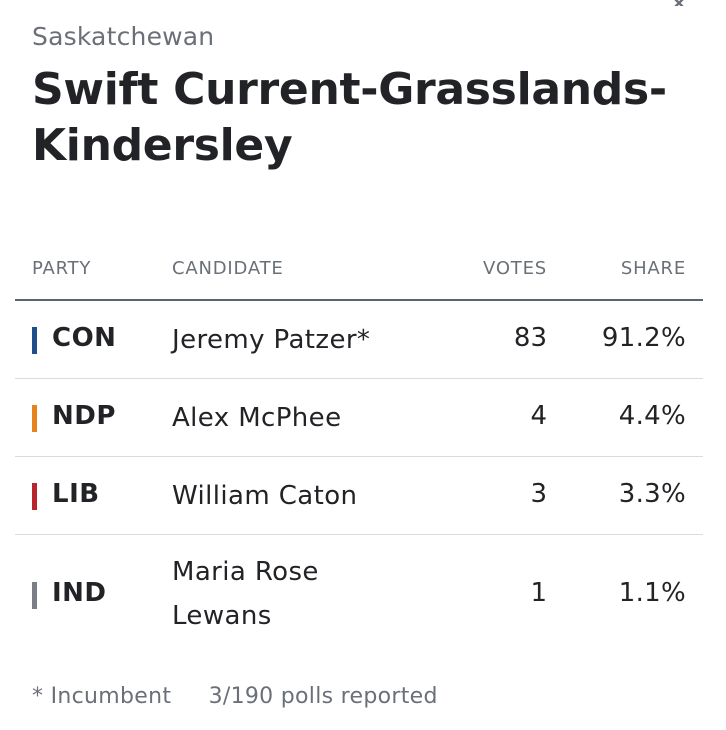 This screenshot has height=730, width=726. Describe the element at coordinates (643, 338) in the screenshot. I see `vote-share: 91.2%` at that location.